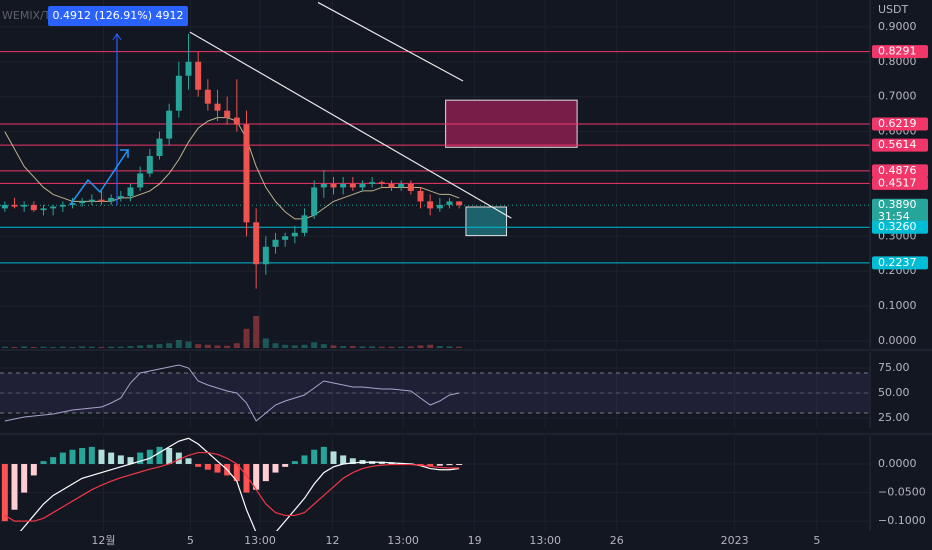 The width and height of the screenshot is (932, 550). Describe the element at coordinates (117, 15) in the screenshot. I see `measure-label: 0.4912 (126.91%) 4912` at that location.